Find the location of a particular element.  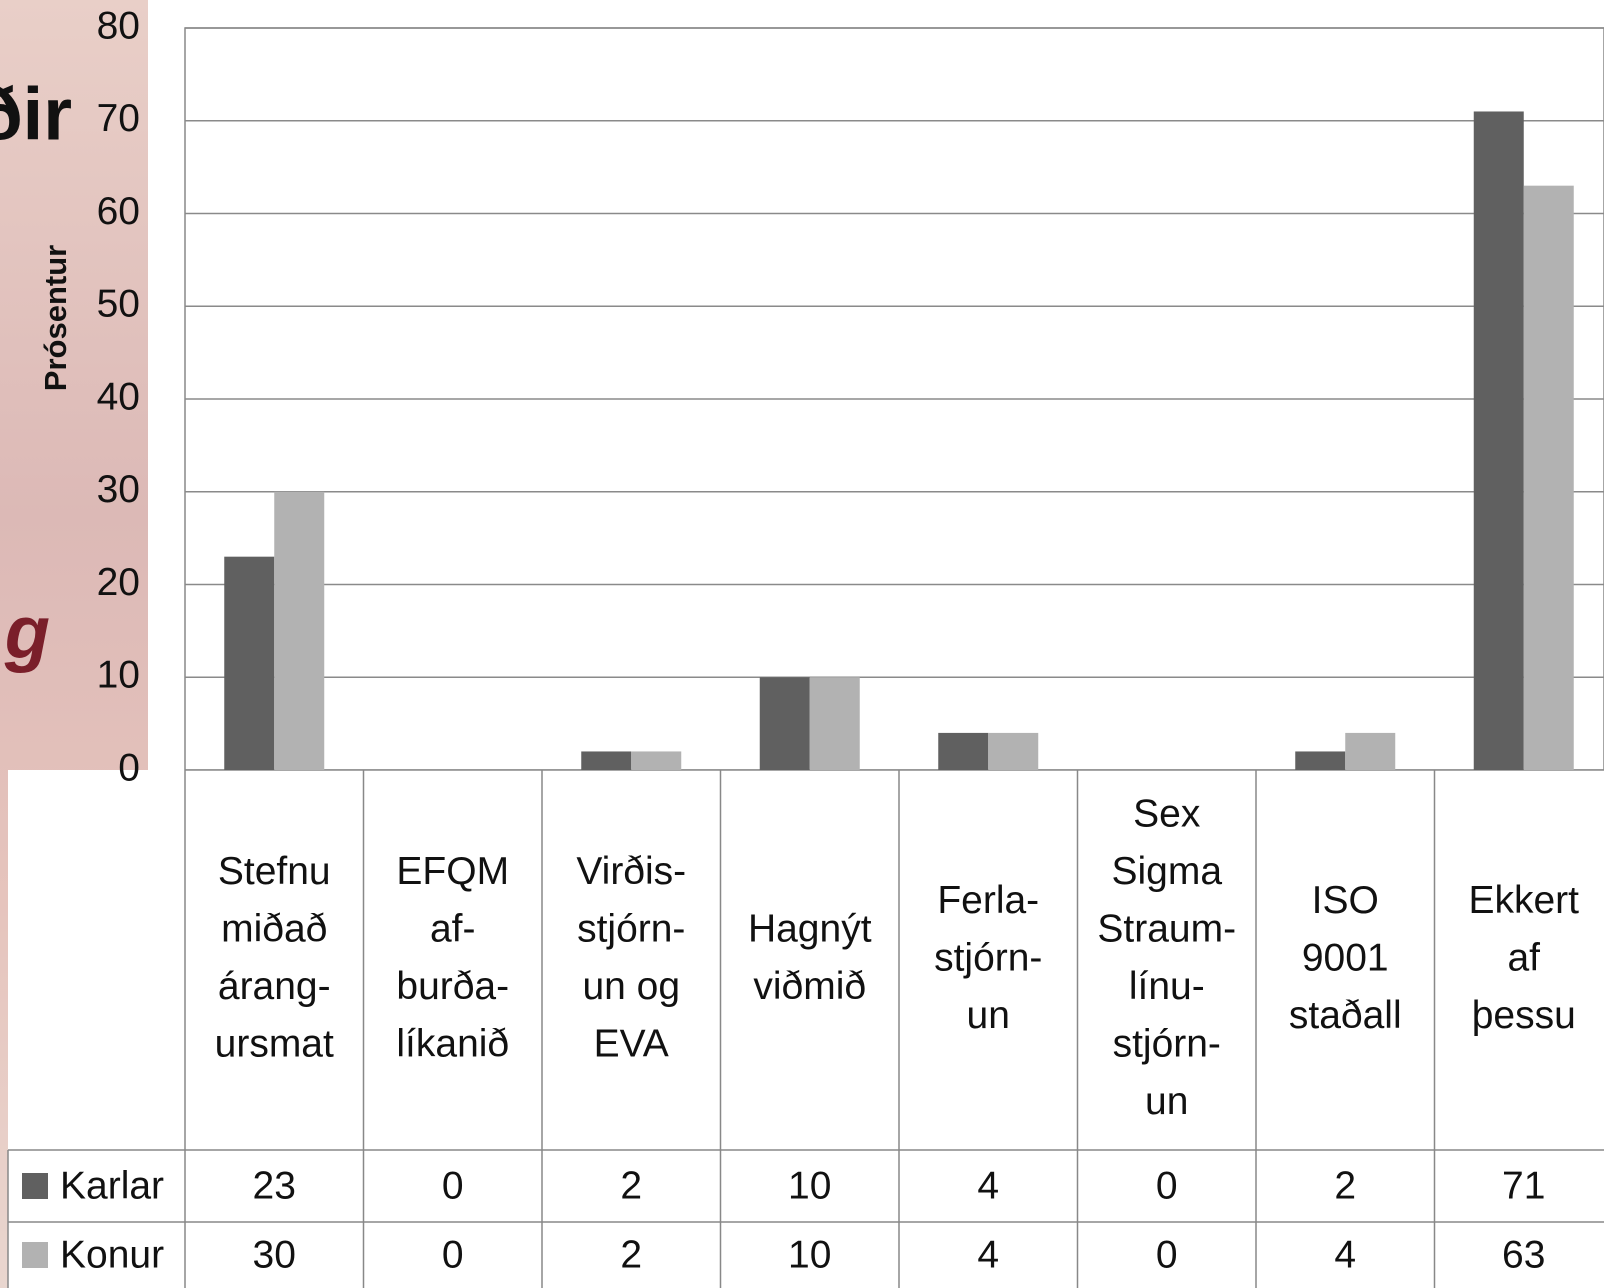

x-tick-label: EFQM is located at coordinates (452, 871).